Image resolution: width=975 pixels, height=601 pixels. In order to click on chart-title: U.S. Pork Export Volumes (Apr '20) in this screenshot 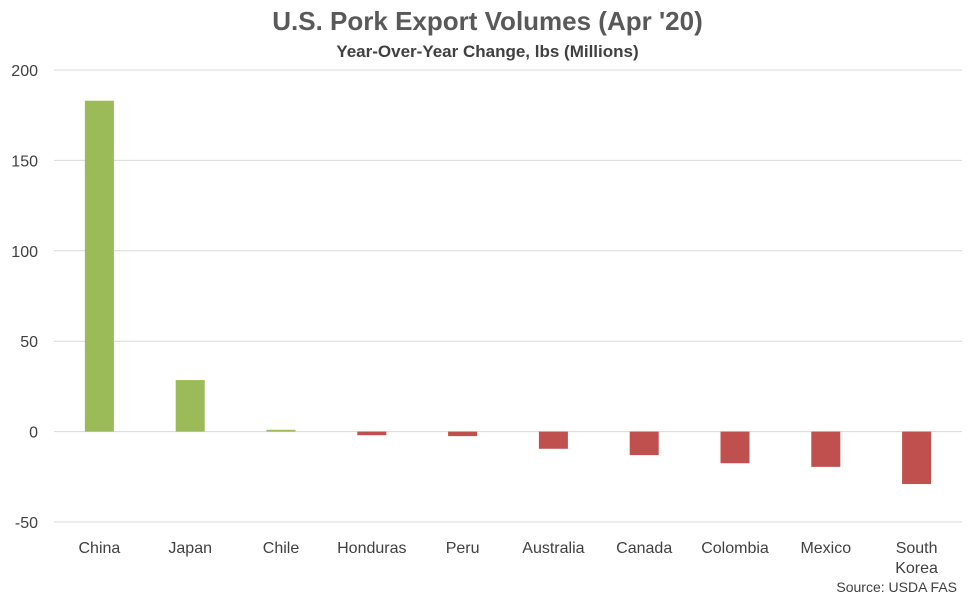, I will do `click(487, 21)`.